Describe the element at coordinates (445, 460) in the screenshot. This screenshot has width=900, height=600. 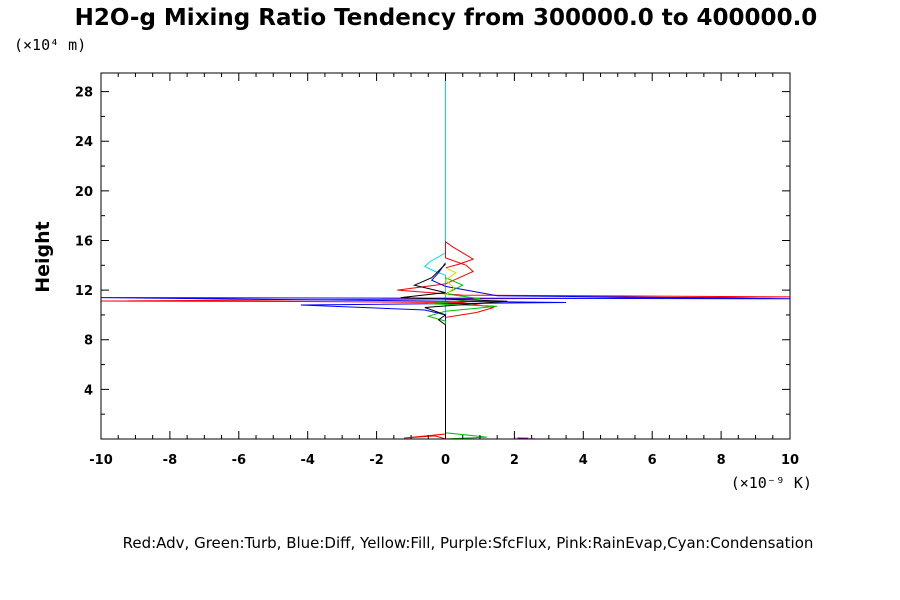
I see `x-tick-label: 0` at that location.